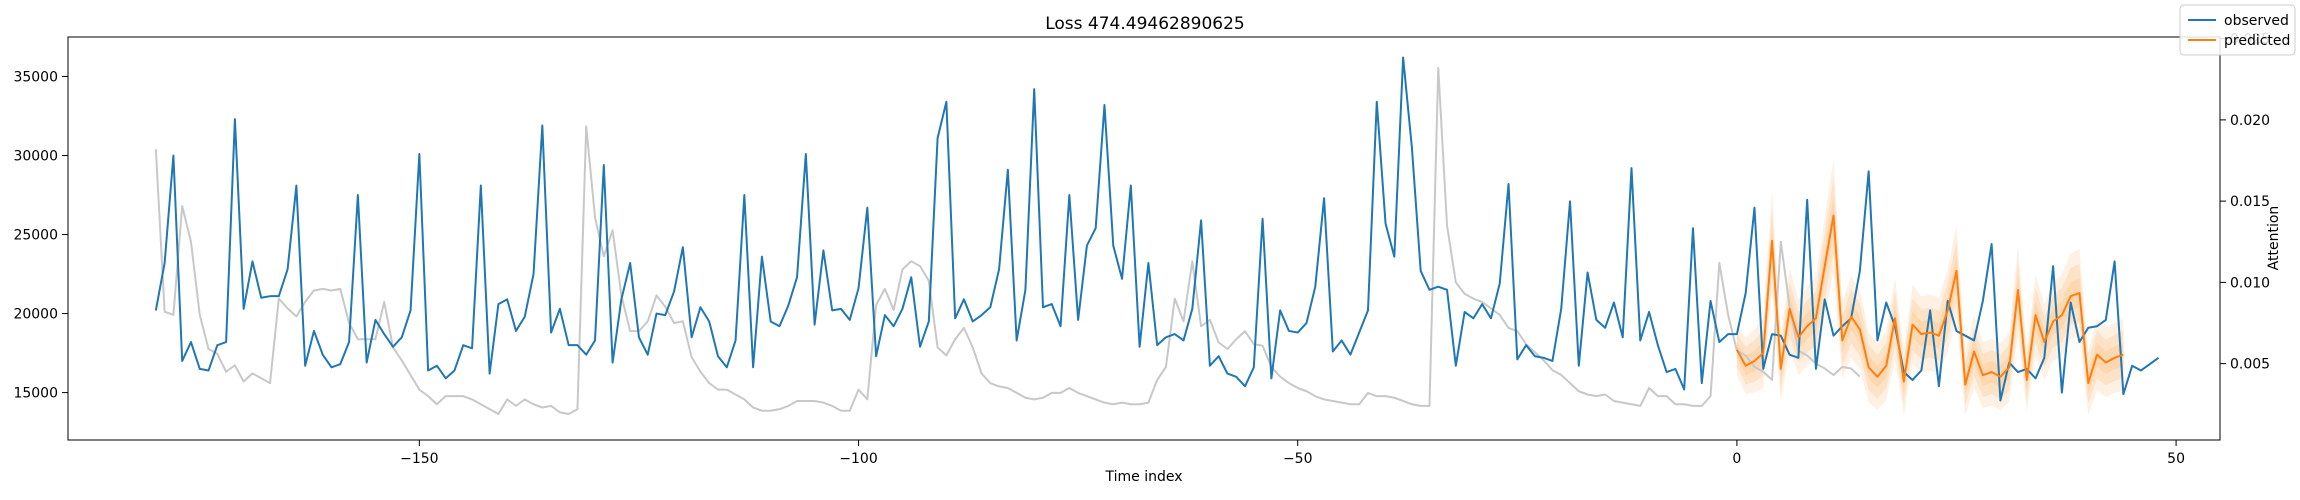 The image size is (2300, 500). I want to click on predicted-line, so click(1930, 300).